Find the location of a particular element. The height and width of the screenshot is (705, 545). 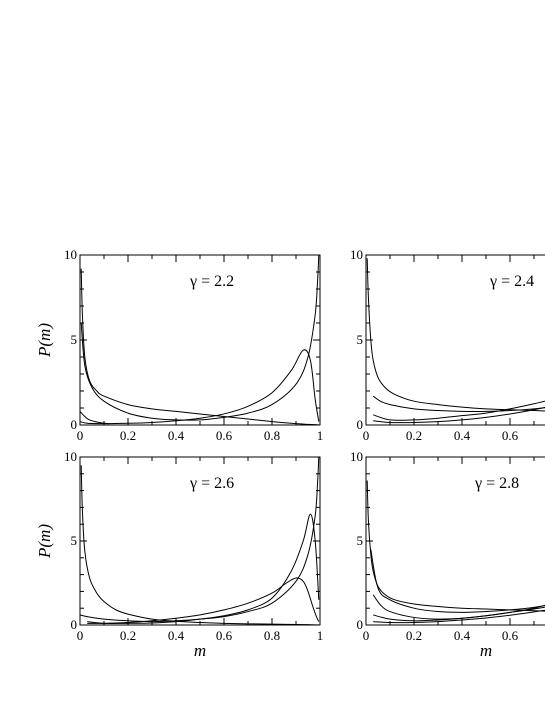

gamma-annotation: γ = 2.6 is located at coordinates (211, 483).